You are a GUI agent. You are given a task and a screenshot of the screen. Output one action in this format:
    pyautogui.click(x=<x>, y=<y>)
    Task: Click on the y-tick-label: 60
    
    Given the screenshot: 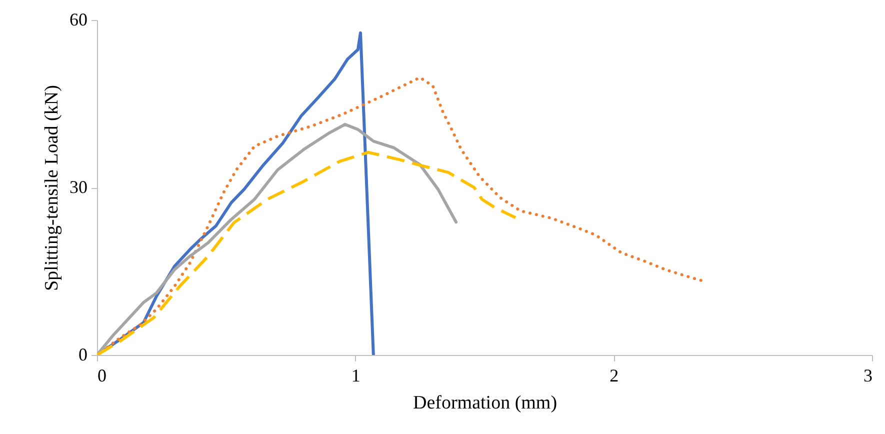 What is the action you would take?
    pyautogui.click(x=79, y=20)
    